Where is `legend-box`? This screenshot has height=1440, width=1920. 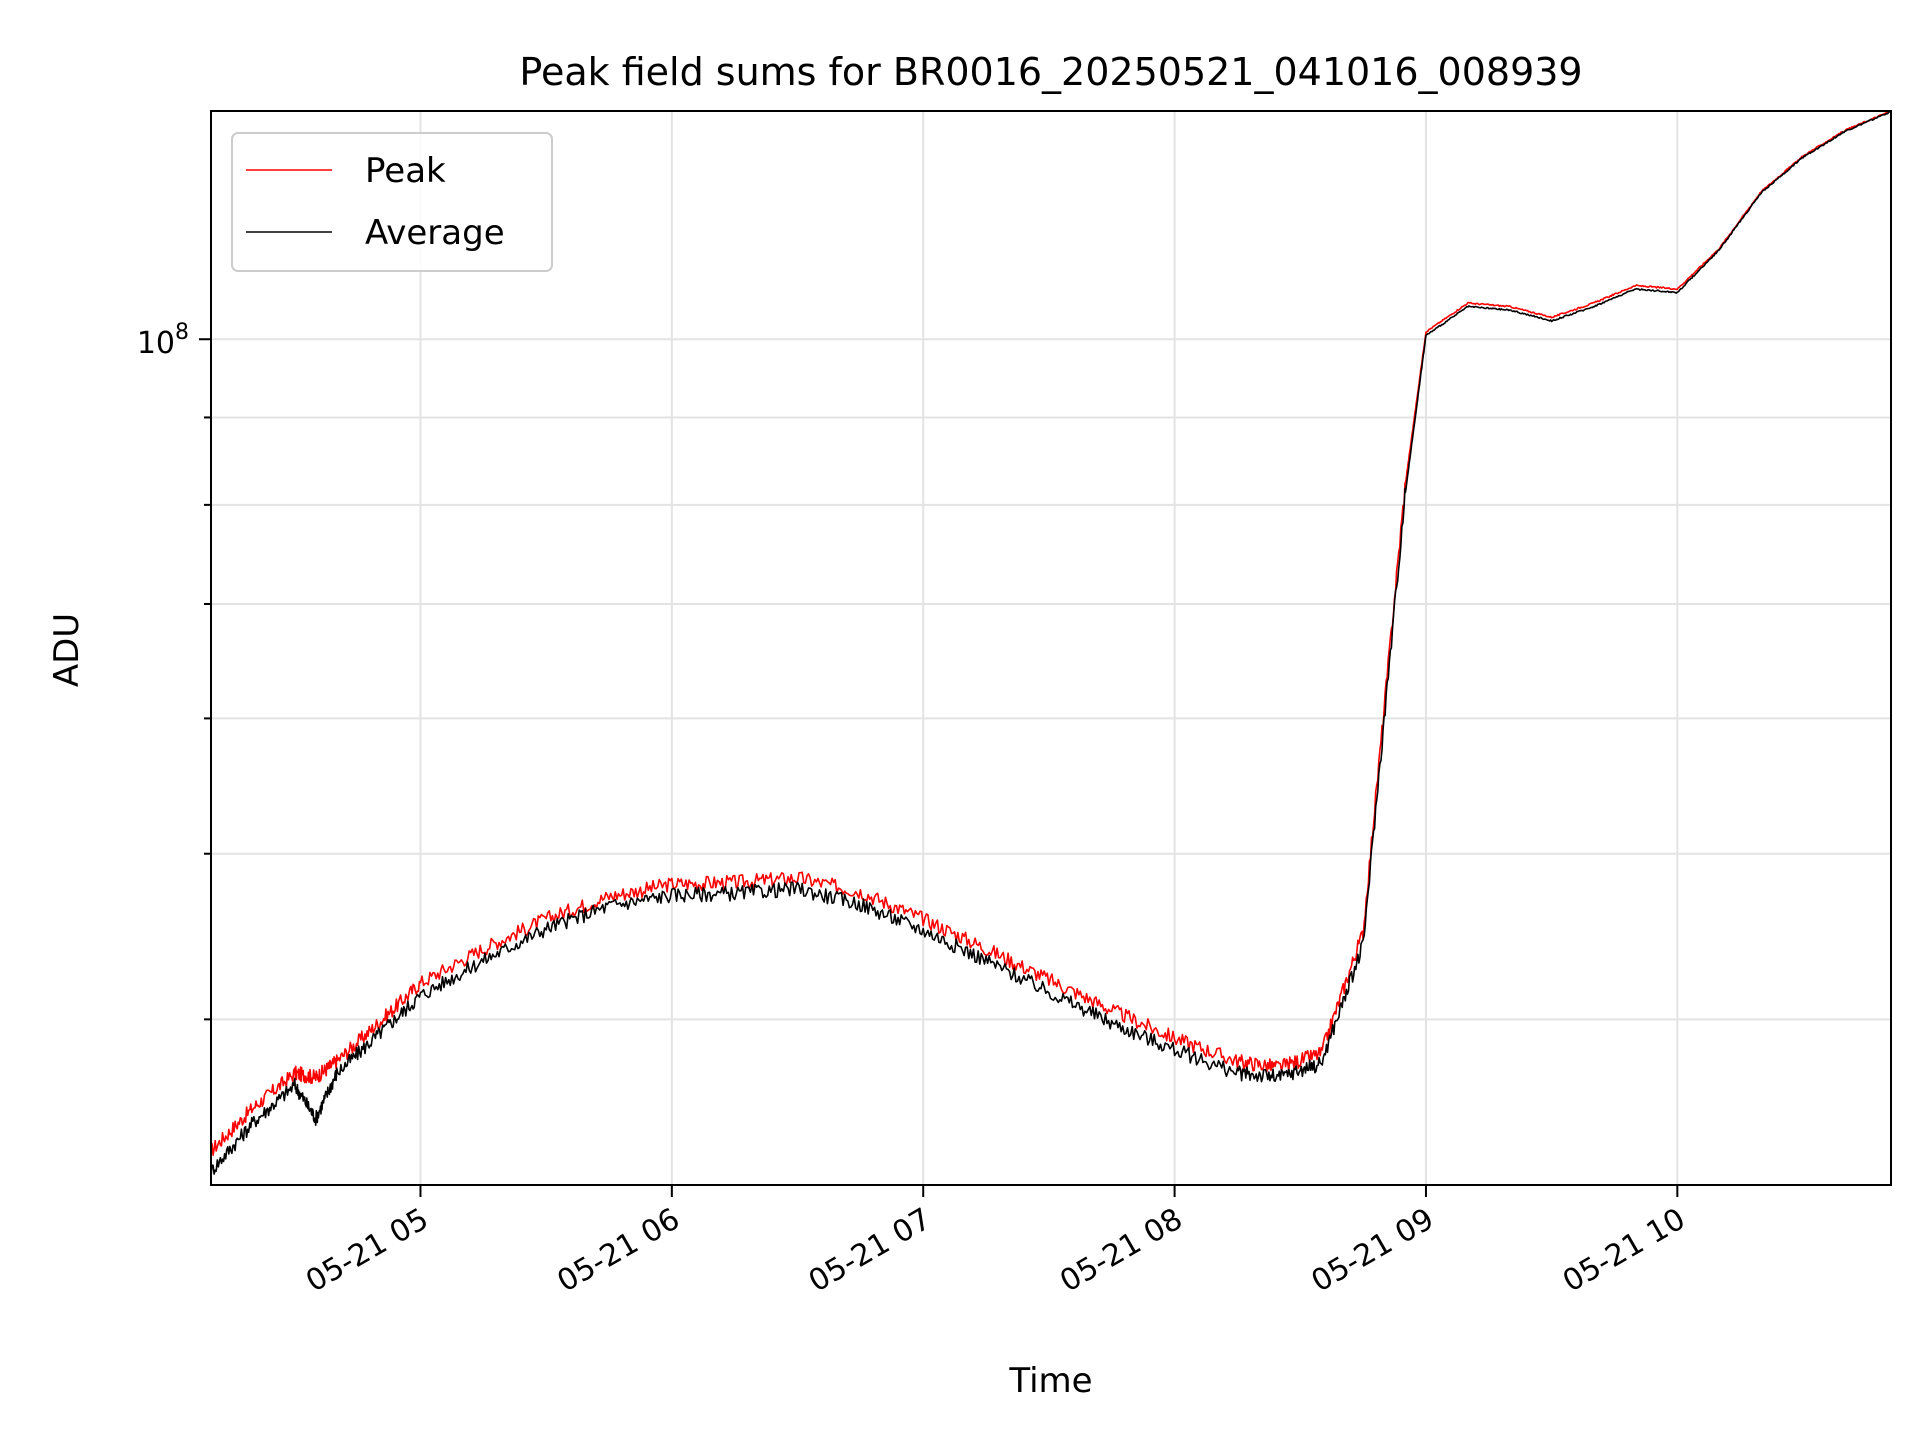 legend-box is located at coordinates (392, 202).